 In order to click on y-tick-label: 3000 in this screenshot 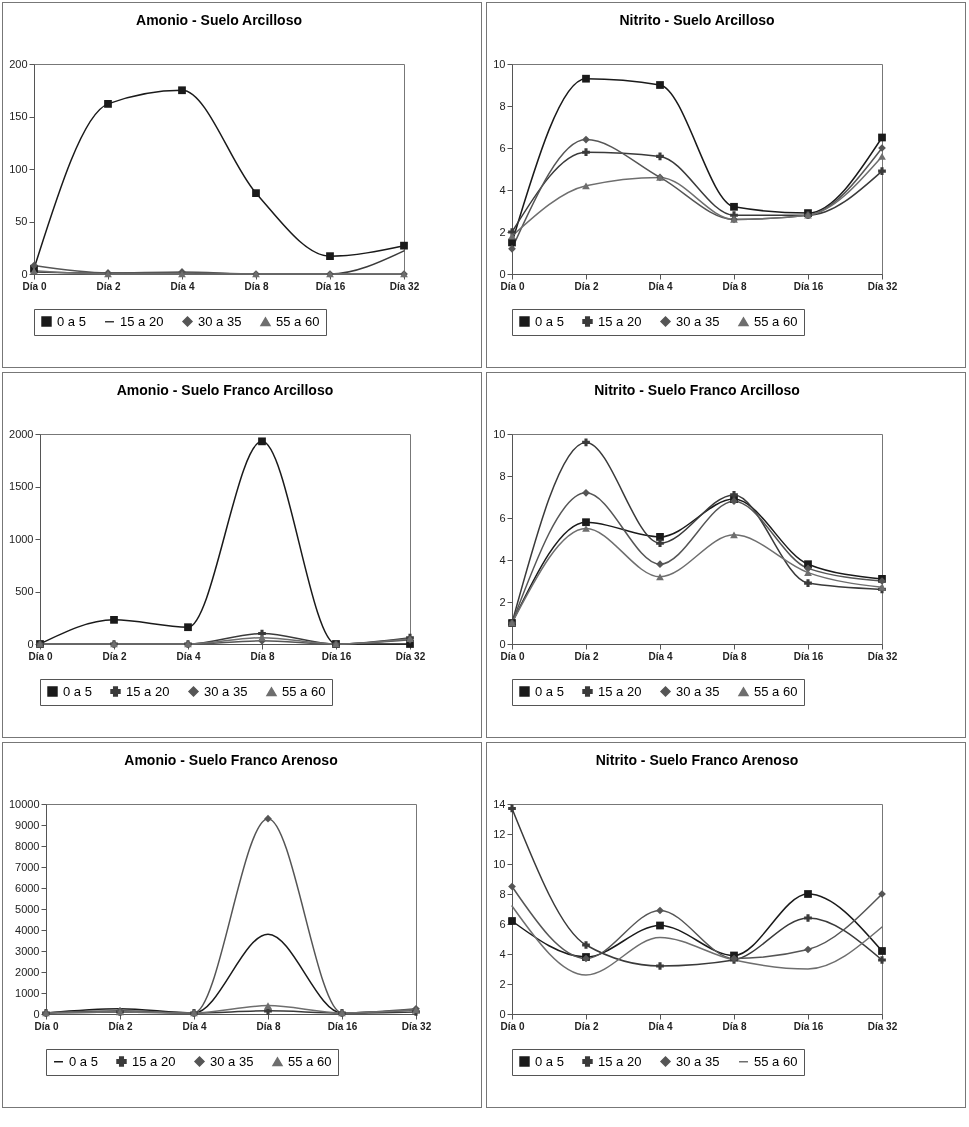, I will do `click(27, 950)`.